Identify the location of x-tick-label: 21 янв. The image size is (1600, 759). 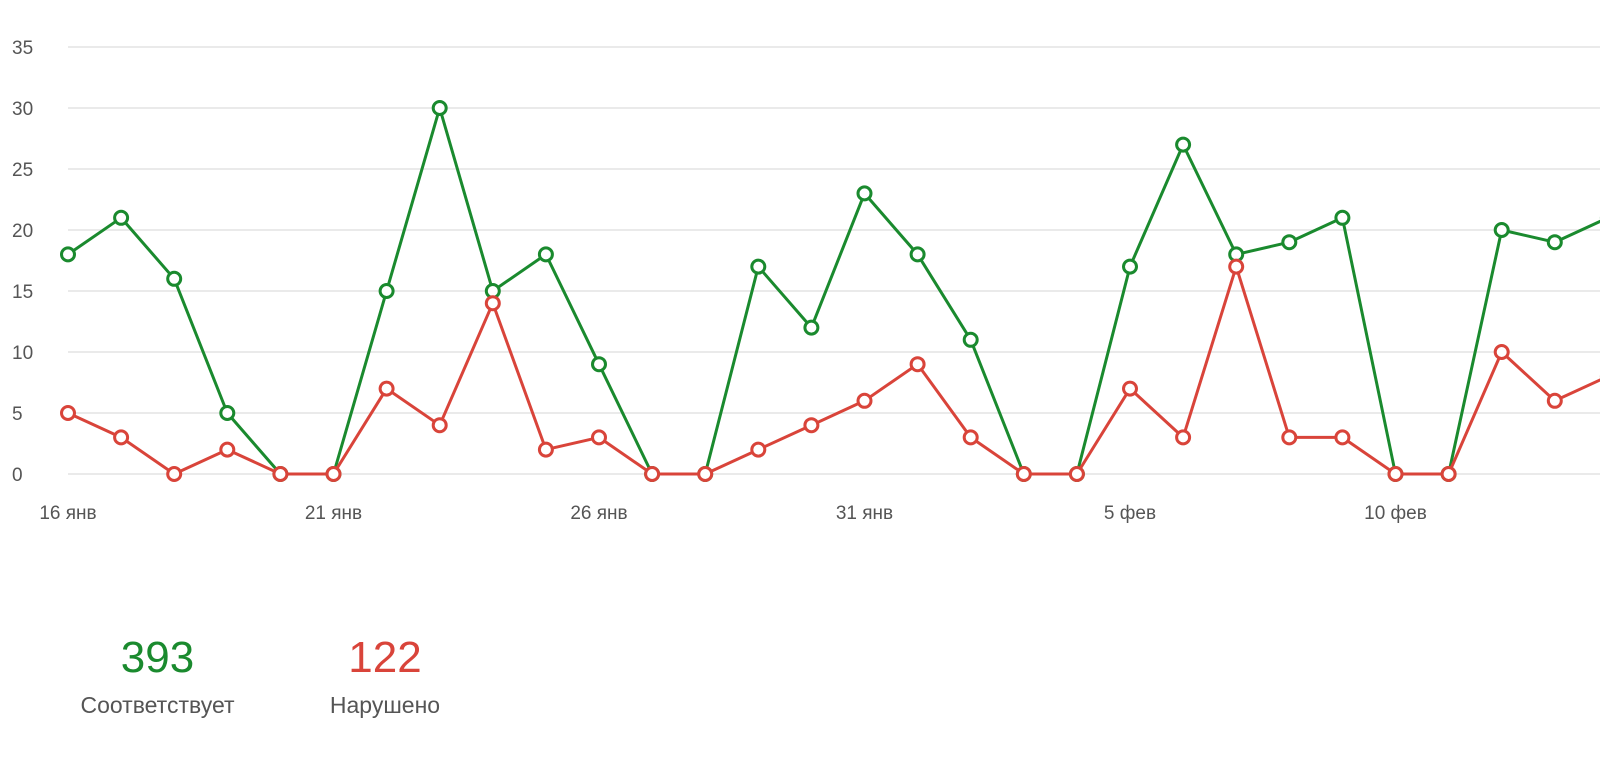
(333, 513).